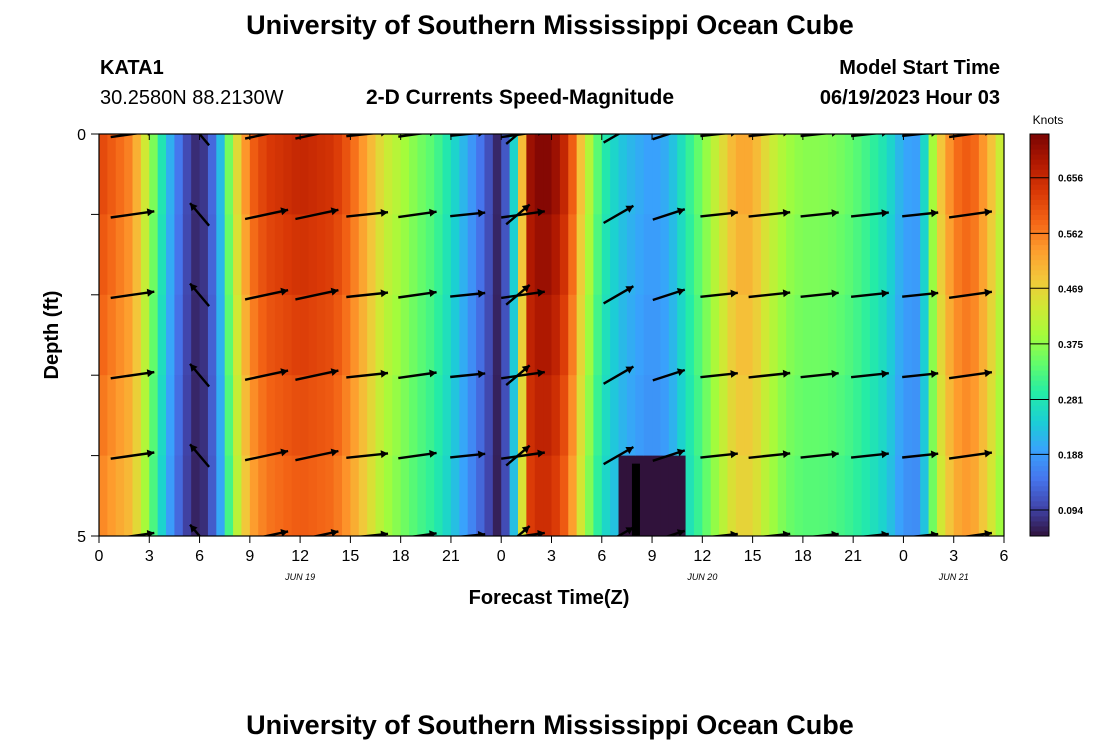  What do you see at coordinates (1070, 234) in the screenshot?
I see `colorbar-tick-label: 0.562` at bounding box center [1070, 234].